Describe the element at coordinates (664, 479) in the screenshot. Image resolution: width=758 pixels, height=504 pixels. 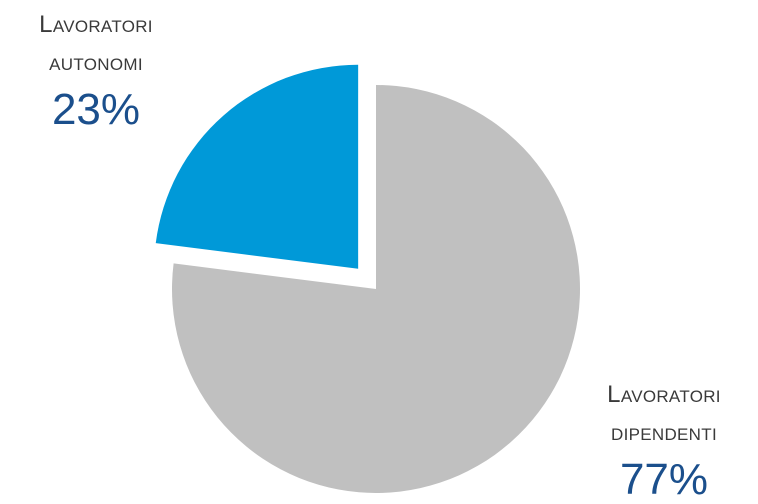
I see `slice-value-label: 77%` at that location.